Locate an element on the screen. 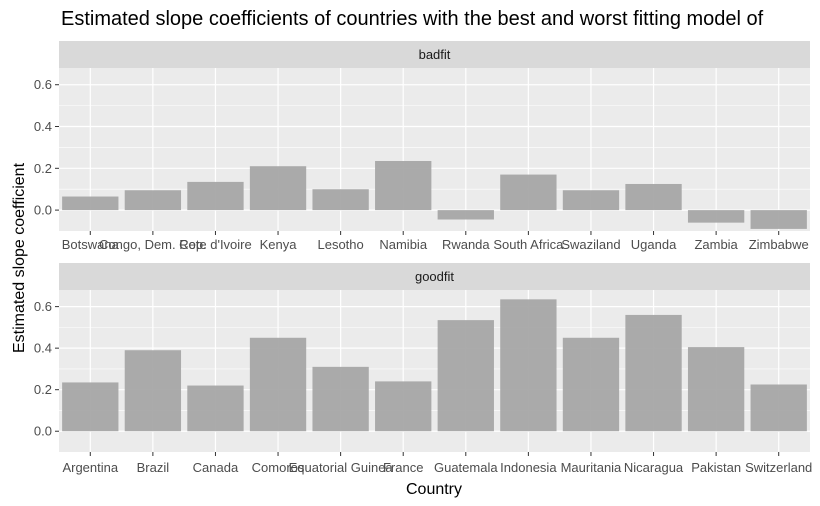  x-tick-label: Cote d'Ivoire is located at coordinates (215, 244).